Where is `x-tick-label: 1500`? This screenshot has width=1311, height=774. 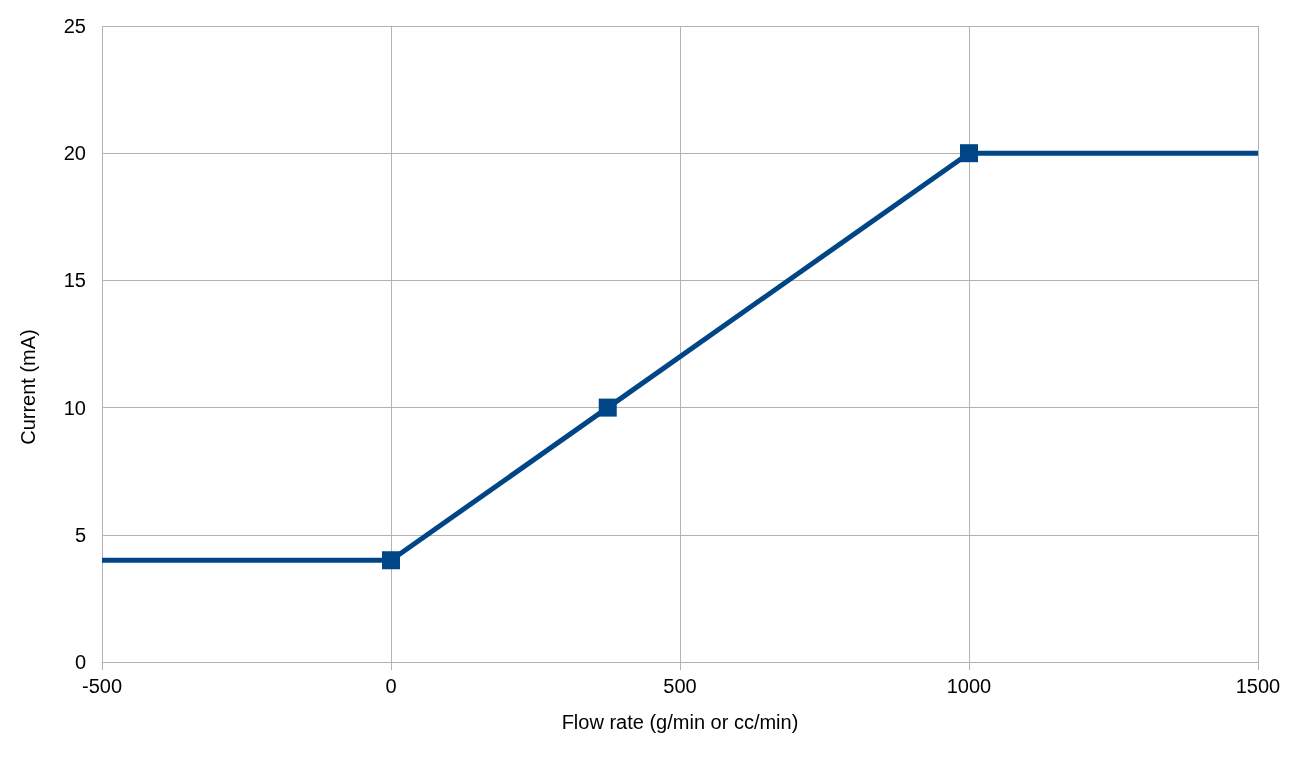 x-tick-label: 1500 is located at coordinates (1258, 686).